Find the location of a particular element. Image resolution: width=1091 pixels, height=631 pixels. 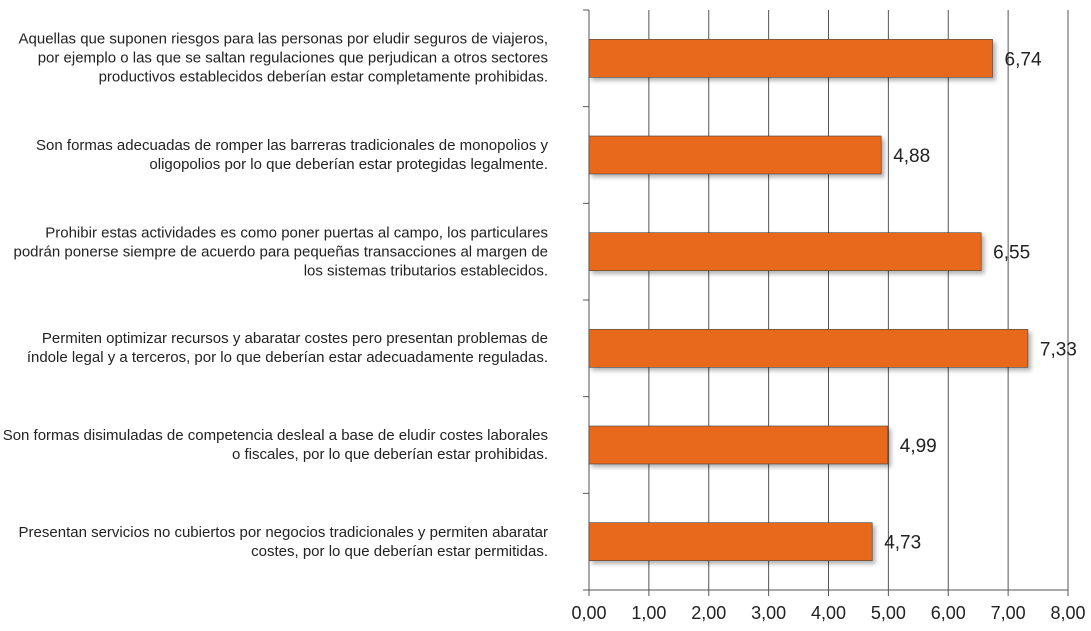

x-tick-label: 3,00 is located at coordinates (768, 613).